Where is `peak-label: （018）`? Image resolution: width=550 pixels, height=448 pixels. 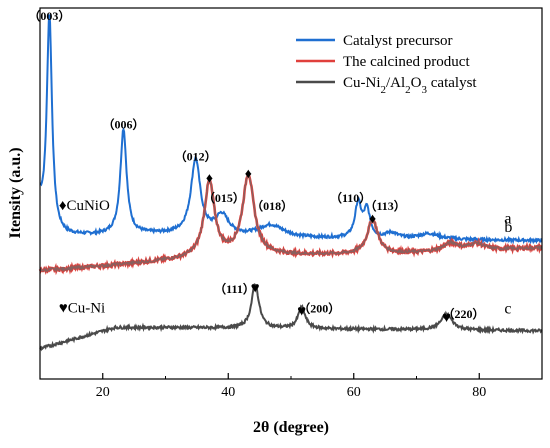
peak-label: （018） is located at coordinates (272, 205).